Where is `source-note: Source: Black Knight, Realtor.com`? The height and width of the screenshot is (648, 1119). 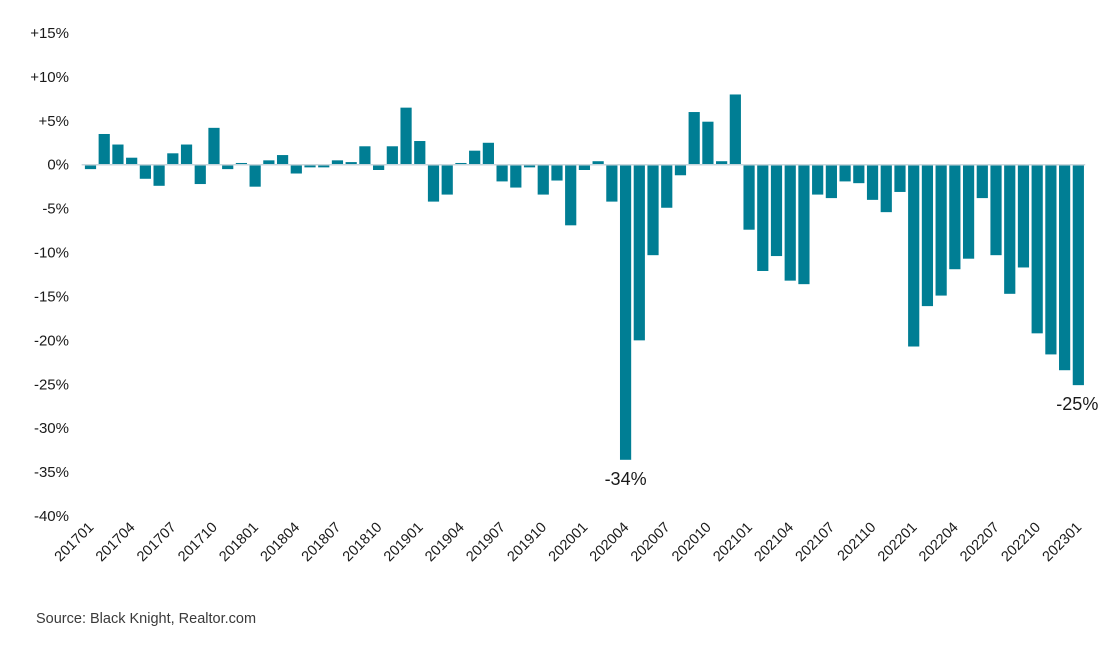
source-note: Source: Black Knight, Realtor.com is located at coordinates (146, 619).